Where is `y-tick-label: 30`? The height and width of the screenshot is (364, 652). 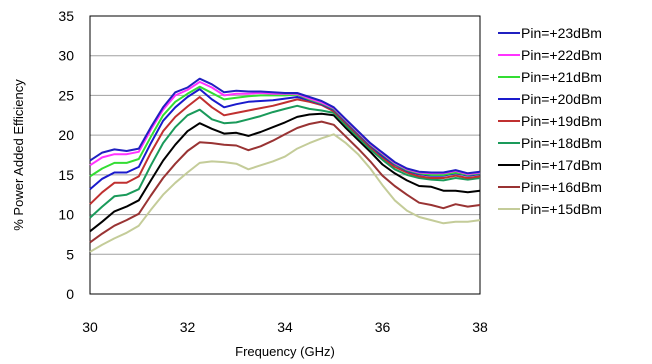
y-tick-label: 30 is located at coordinates (66, 56).